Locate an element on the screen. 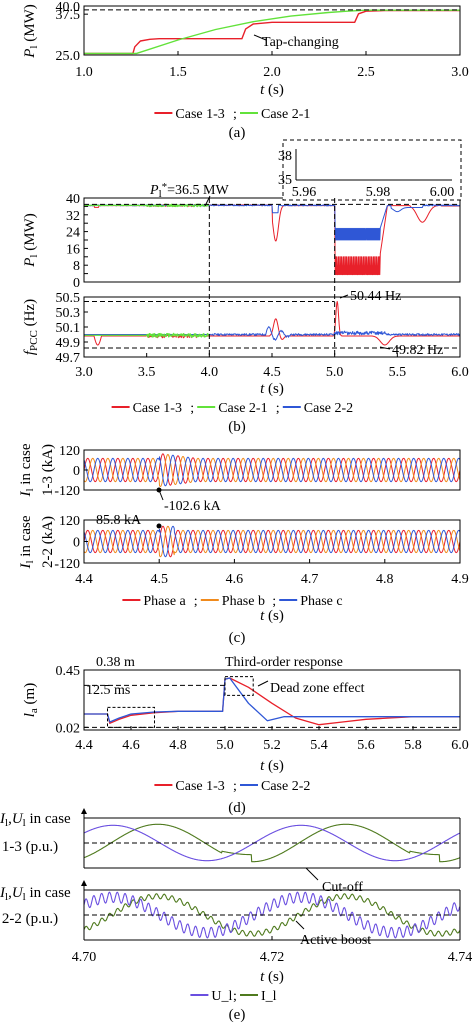 The height and width of the screenshot is (1023, 474). y-tick-label: 49.9 is located at coordinates (68, 343).